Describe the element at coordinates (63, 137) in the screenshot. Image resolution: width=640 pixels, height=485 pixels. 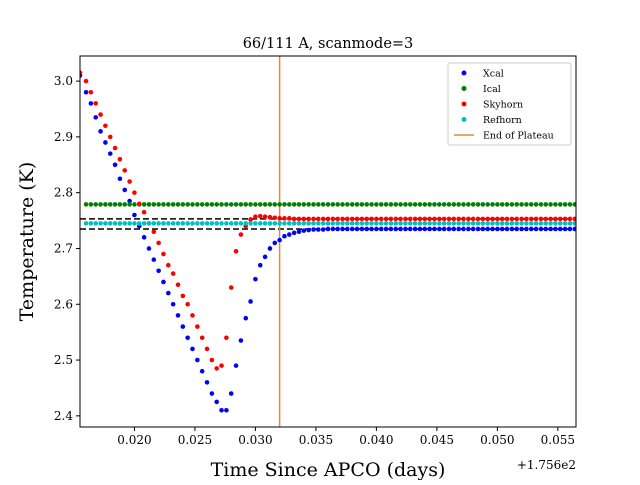
I see `y-tick-label: 2.9` at that location.